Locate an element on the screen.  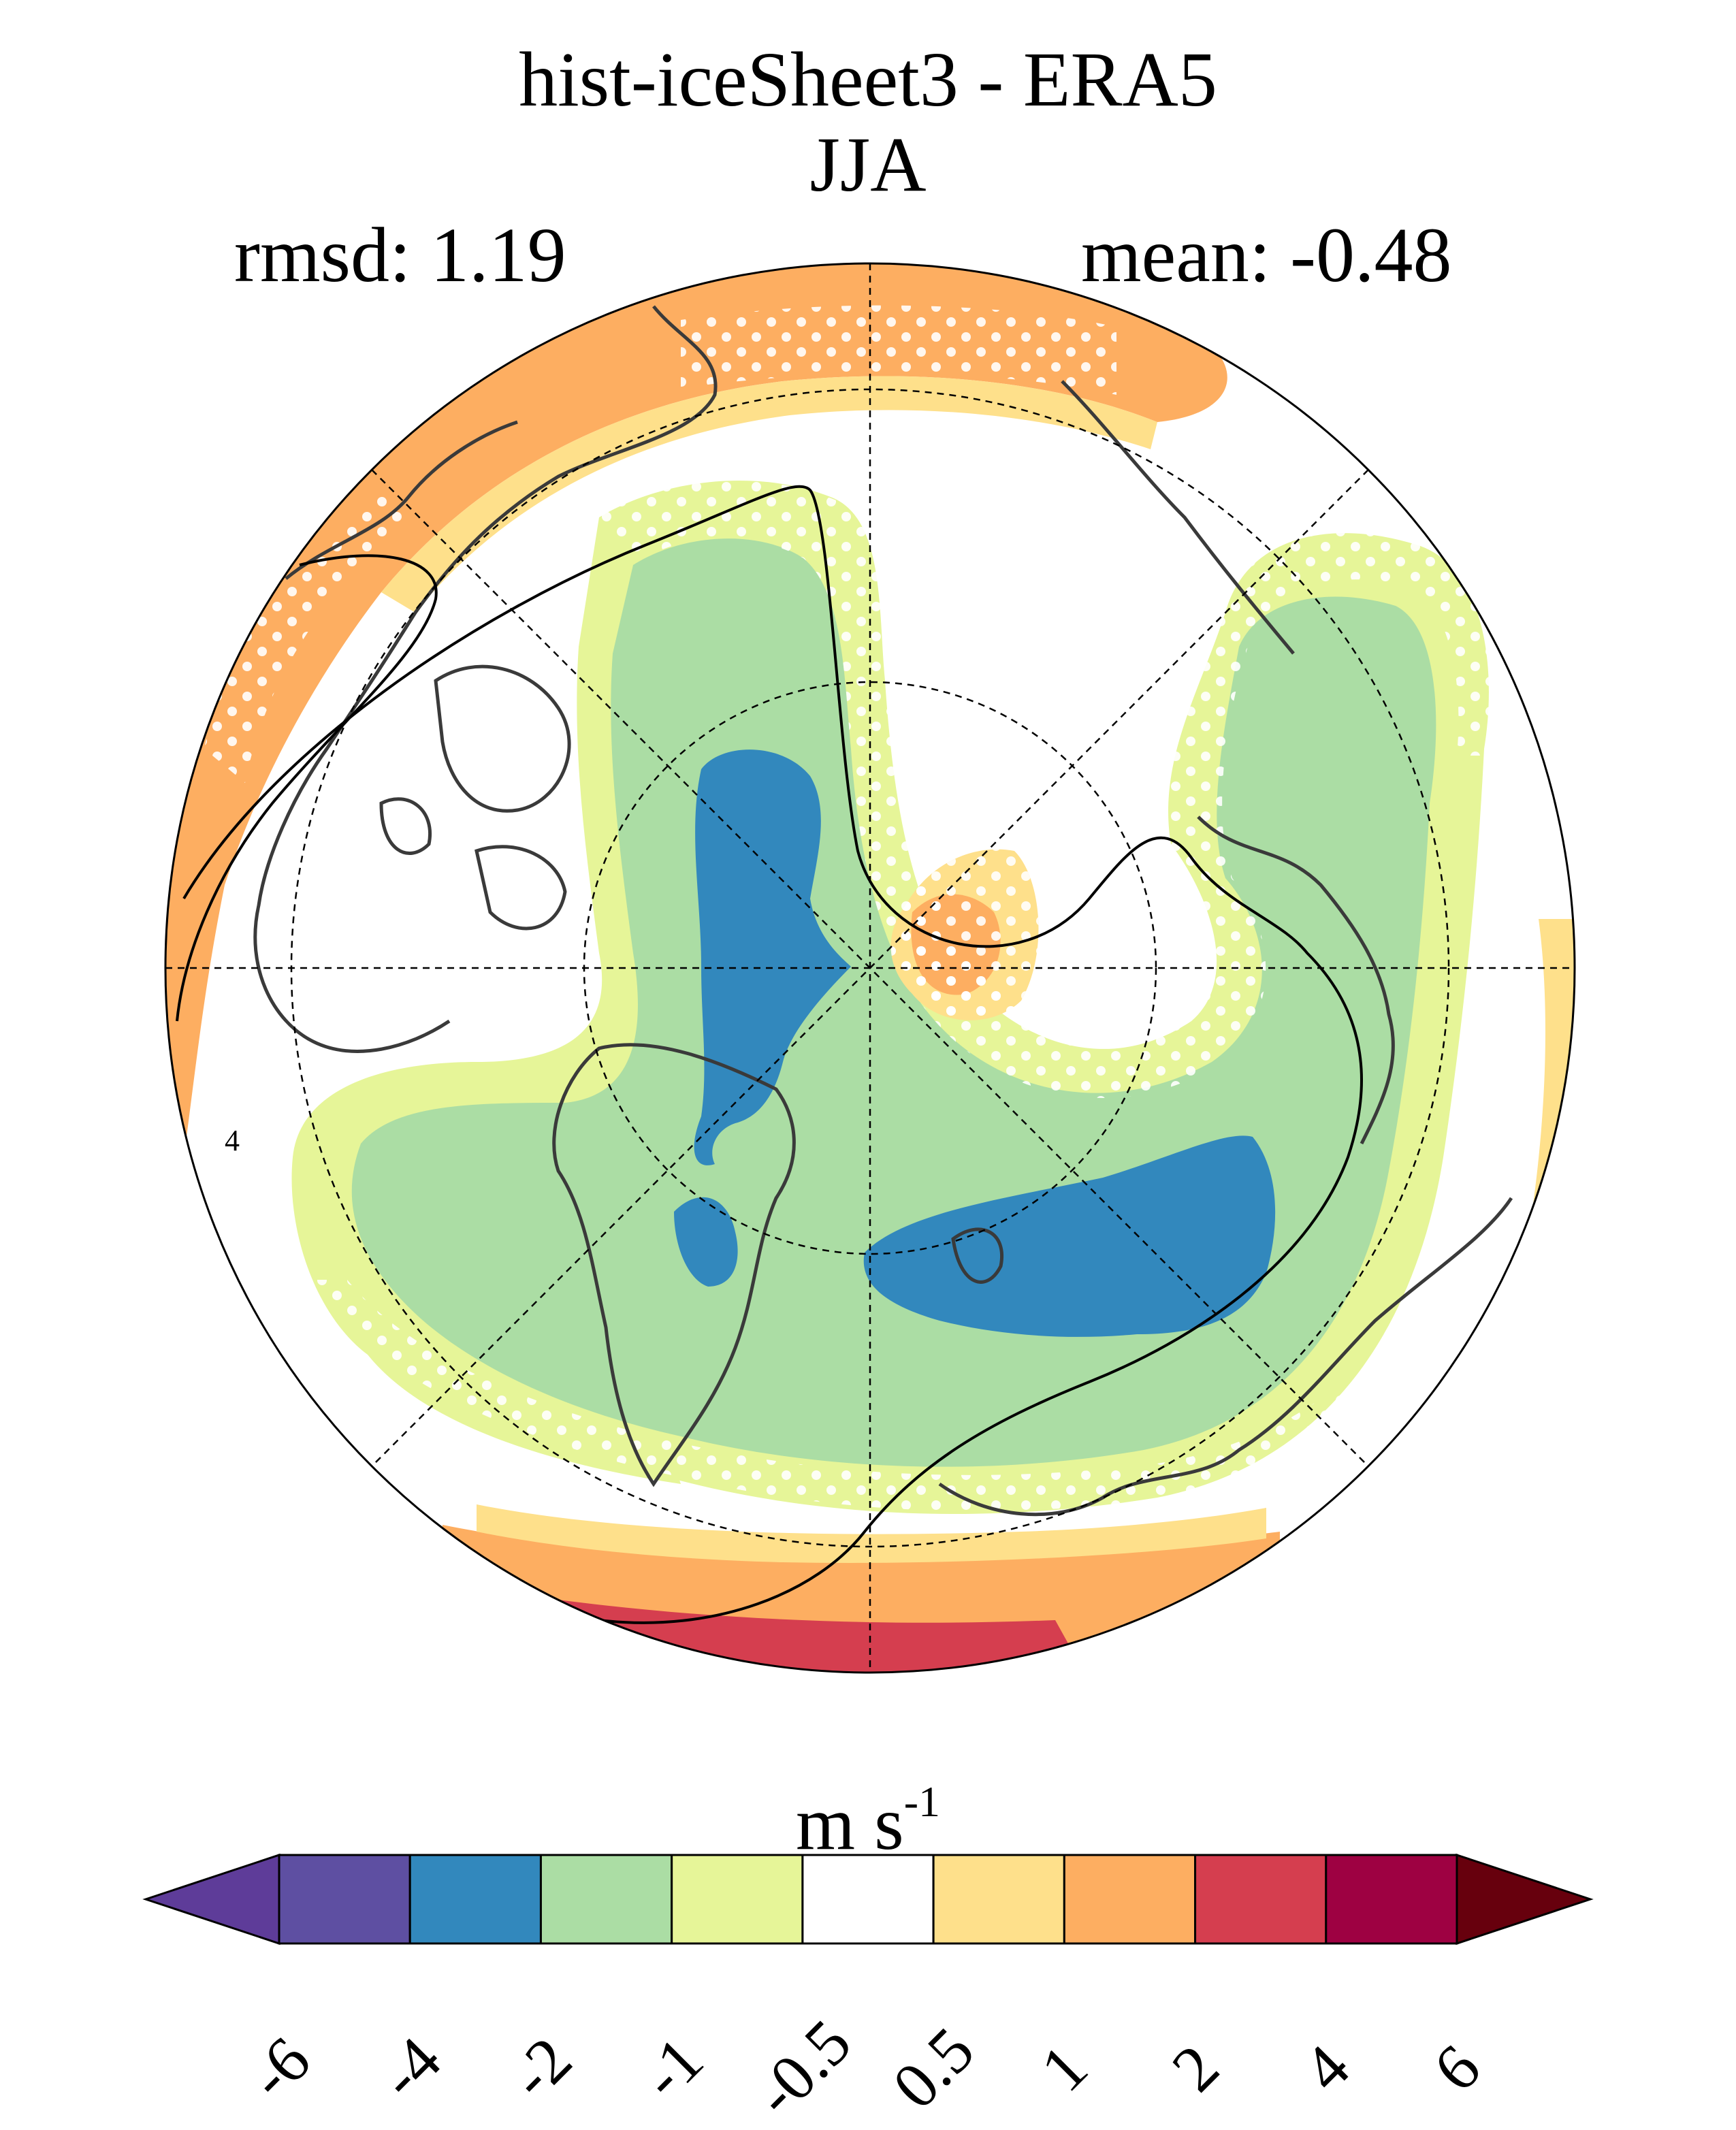
colorbar-underflow-triangle is located at coordinates (211, 1899).